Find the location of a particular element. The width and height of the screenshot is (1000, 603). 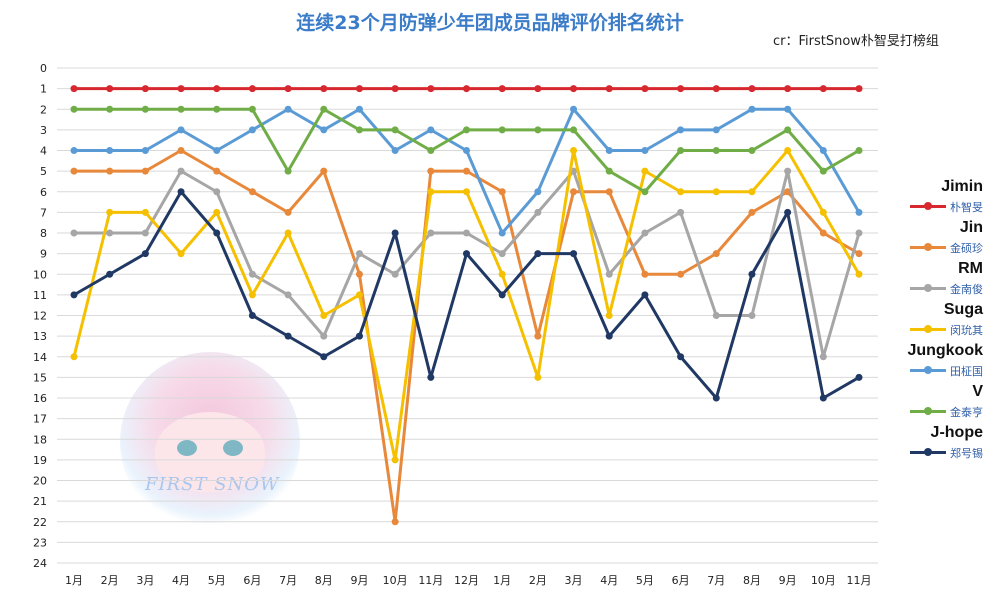

chart-title: 连续23个月防弹少年团成员品牌评价排名统计 is located at coordinates (490, 23).